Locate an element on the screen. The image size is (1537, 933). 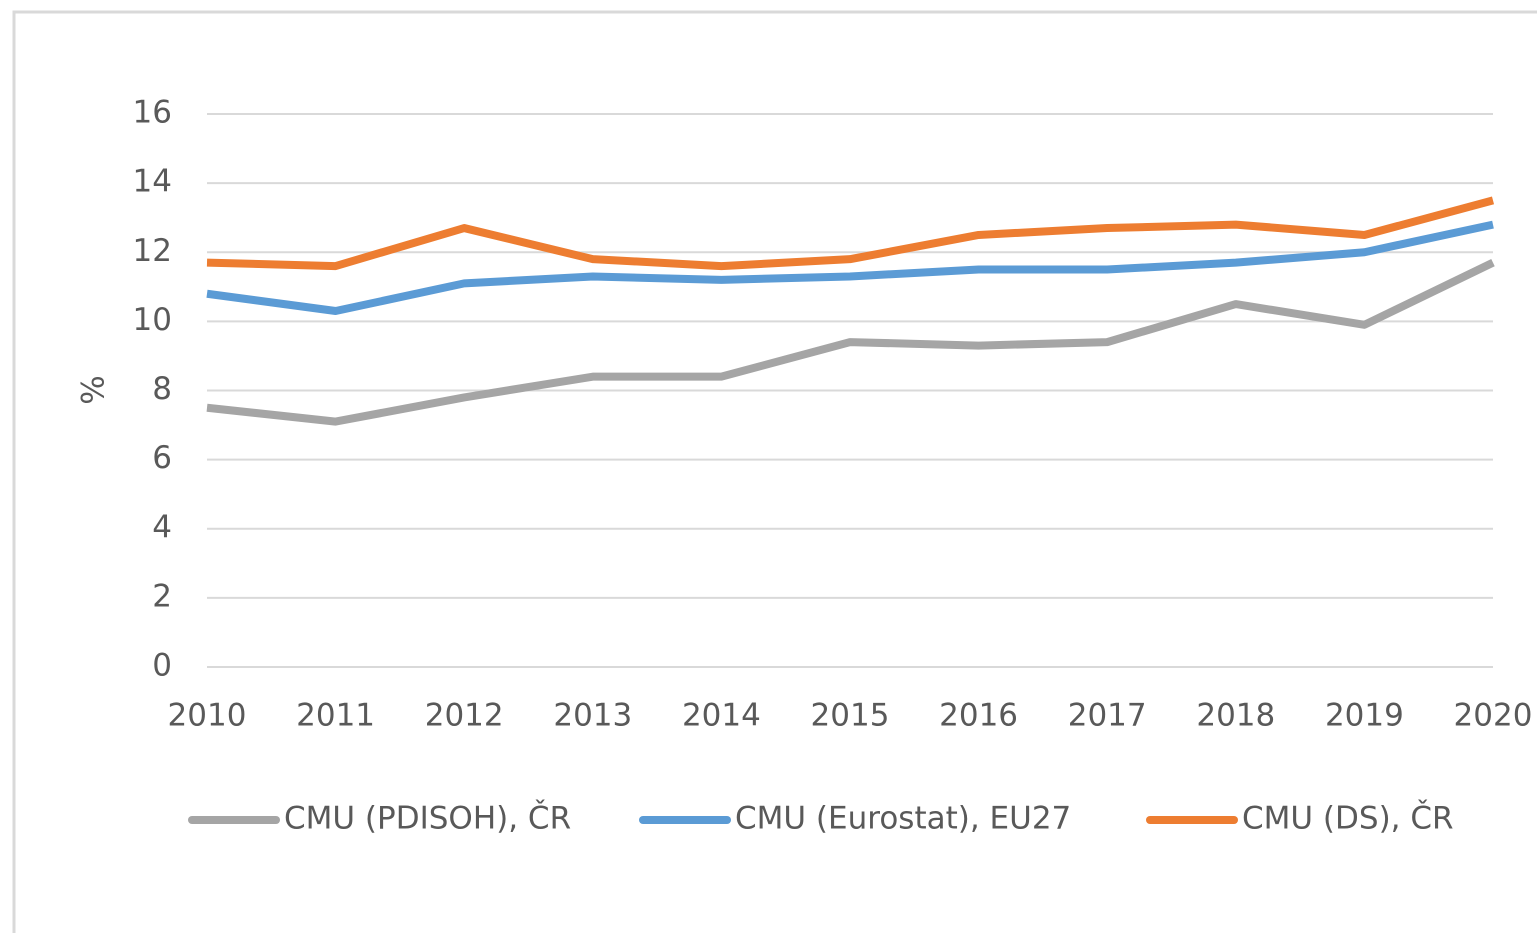
x-tick-label: 2020 is located at coordinates (1493, 716).